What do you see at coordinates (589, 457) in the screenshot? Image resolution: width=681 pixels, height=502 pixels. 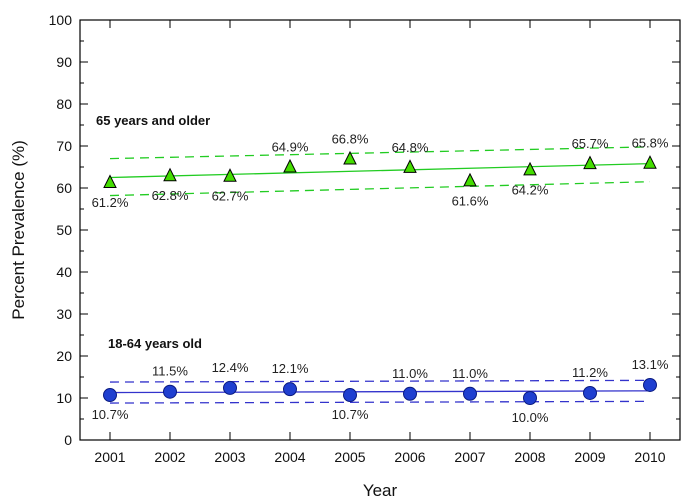 I see `x-tick-label: 2009` at bounding box center [589, 457].